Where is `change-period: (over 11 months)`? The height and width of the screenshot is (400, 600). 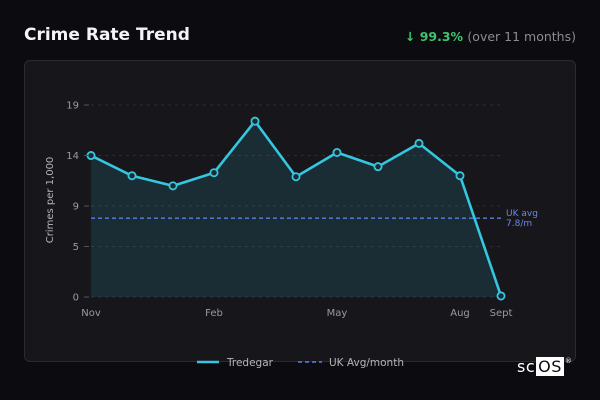 change-period: (over 11 months) is located at coordinates (521, 36).